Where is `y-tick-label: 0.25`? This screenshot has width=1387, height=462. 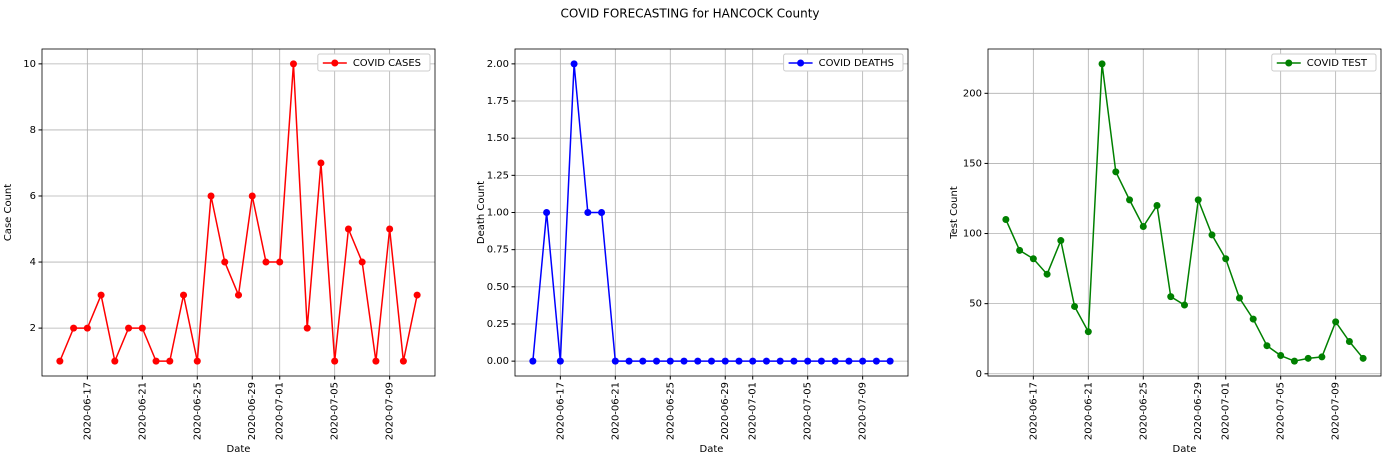
y-tick-label: 0.25 is located at coordinates (498, 324).